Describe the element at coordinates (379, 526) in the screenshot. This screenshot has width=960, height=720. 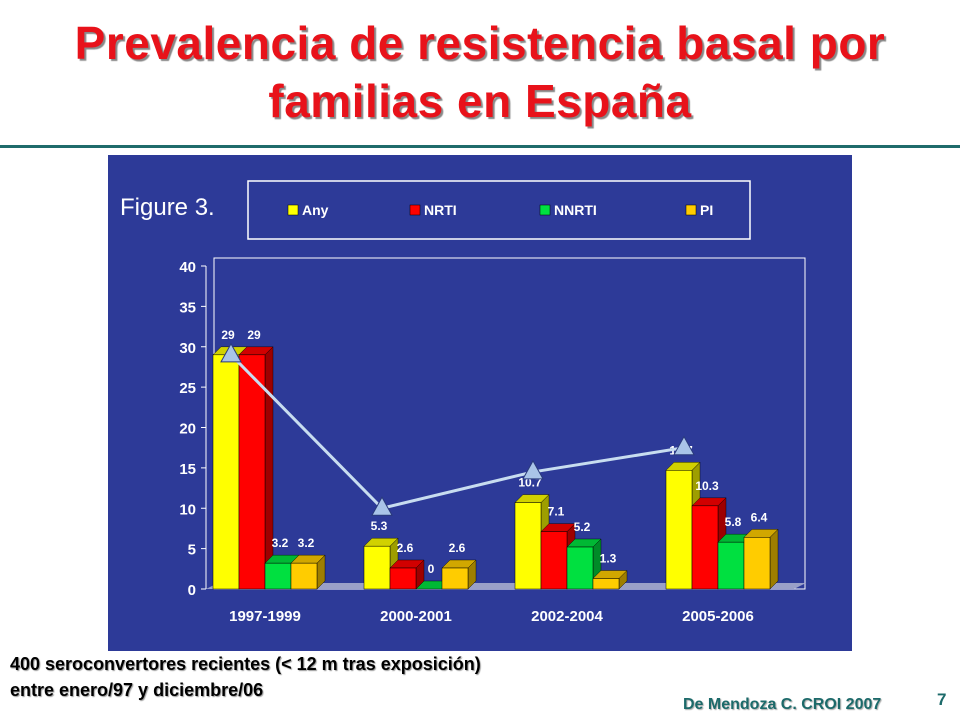
I see `data-label: 5.3` at that location.